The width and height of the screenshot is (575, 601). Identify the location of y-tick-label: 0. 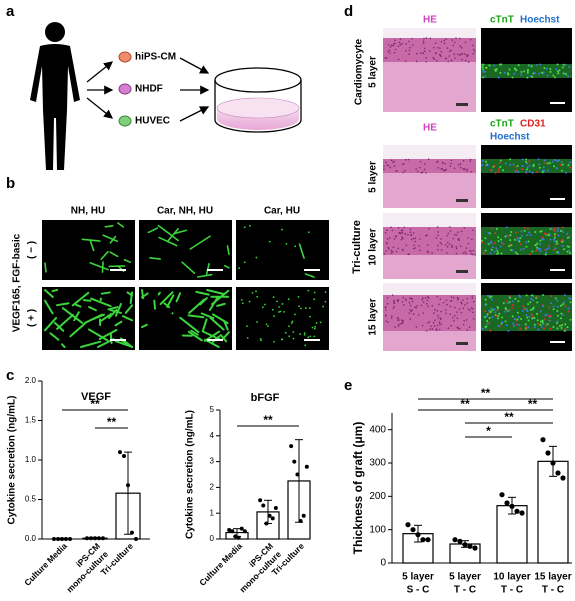
(212, 538).